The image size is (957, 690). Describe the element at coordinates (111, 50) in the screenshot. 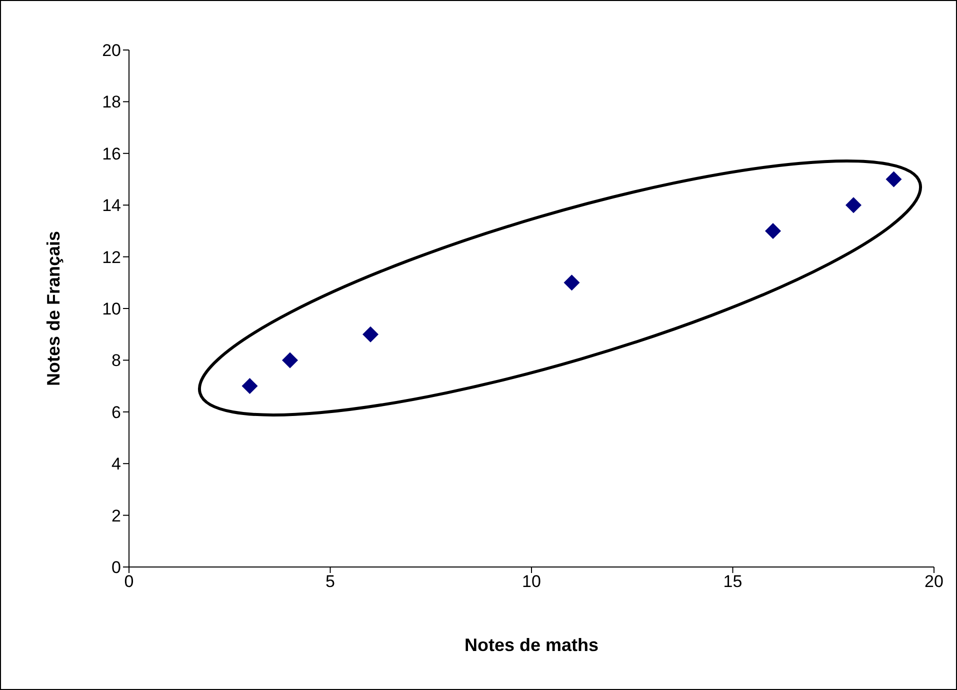

I see `y-tick-label: 20` at that location.